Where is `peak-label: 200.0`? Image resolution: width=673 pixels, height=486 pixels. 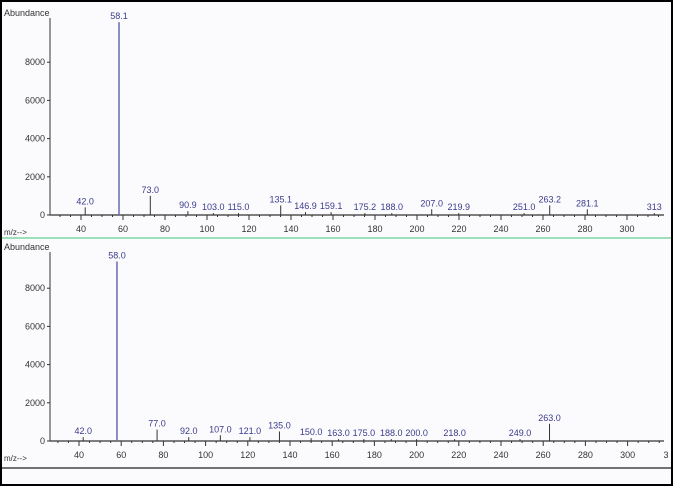
peak-label: 200.0 is located at coordinates (416, 433).